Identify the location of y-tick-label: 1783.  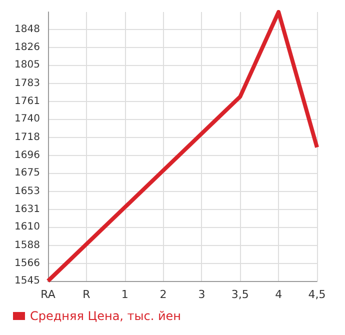
(27, 83).